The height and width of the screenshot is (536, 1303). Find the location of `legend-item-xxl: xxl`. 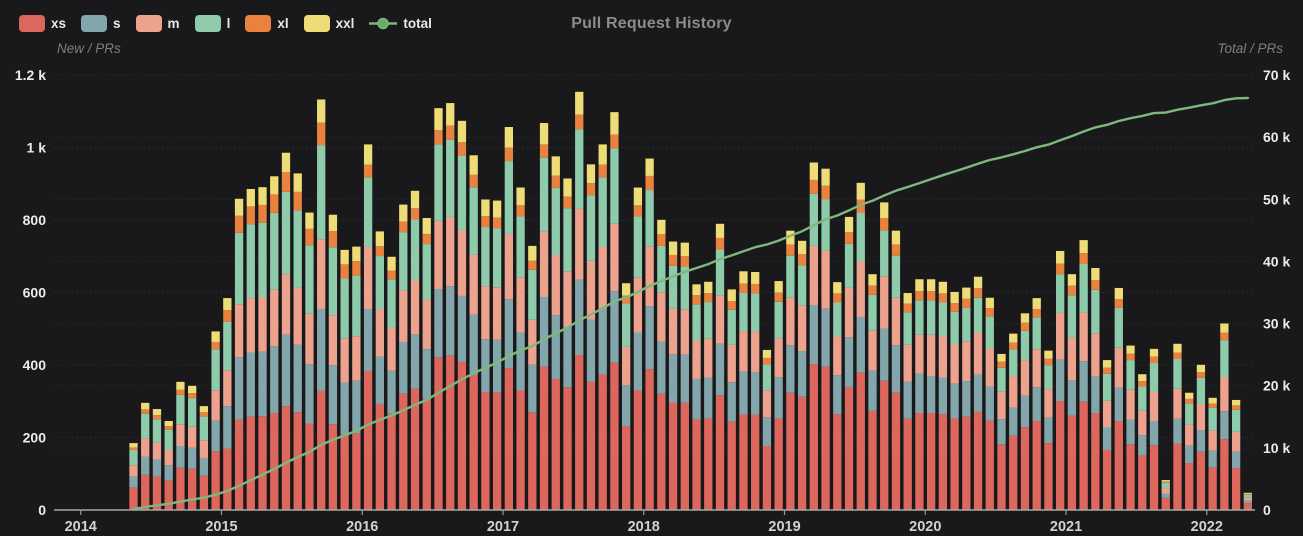

legend-item-xxl: xxl is located at coordinates (328, 23).